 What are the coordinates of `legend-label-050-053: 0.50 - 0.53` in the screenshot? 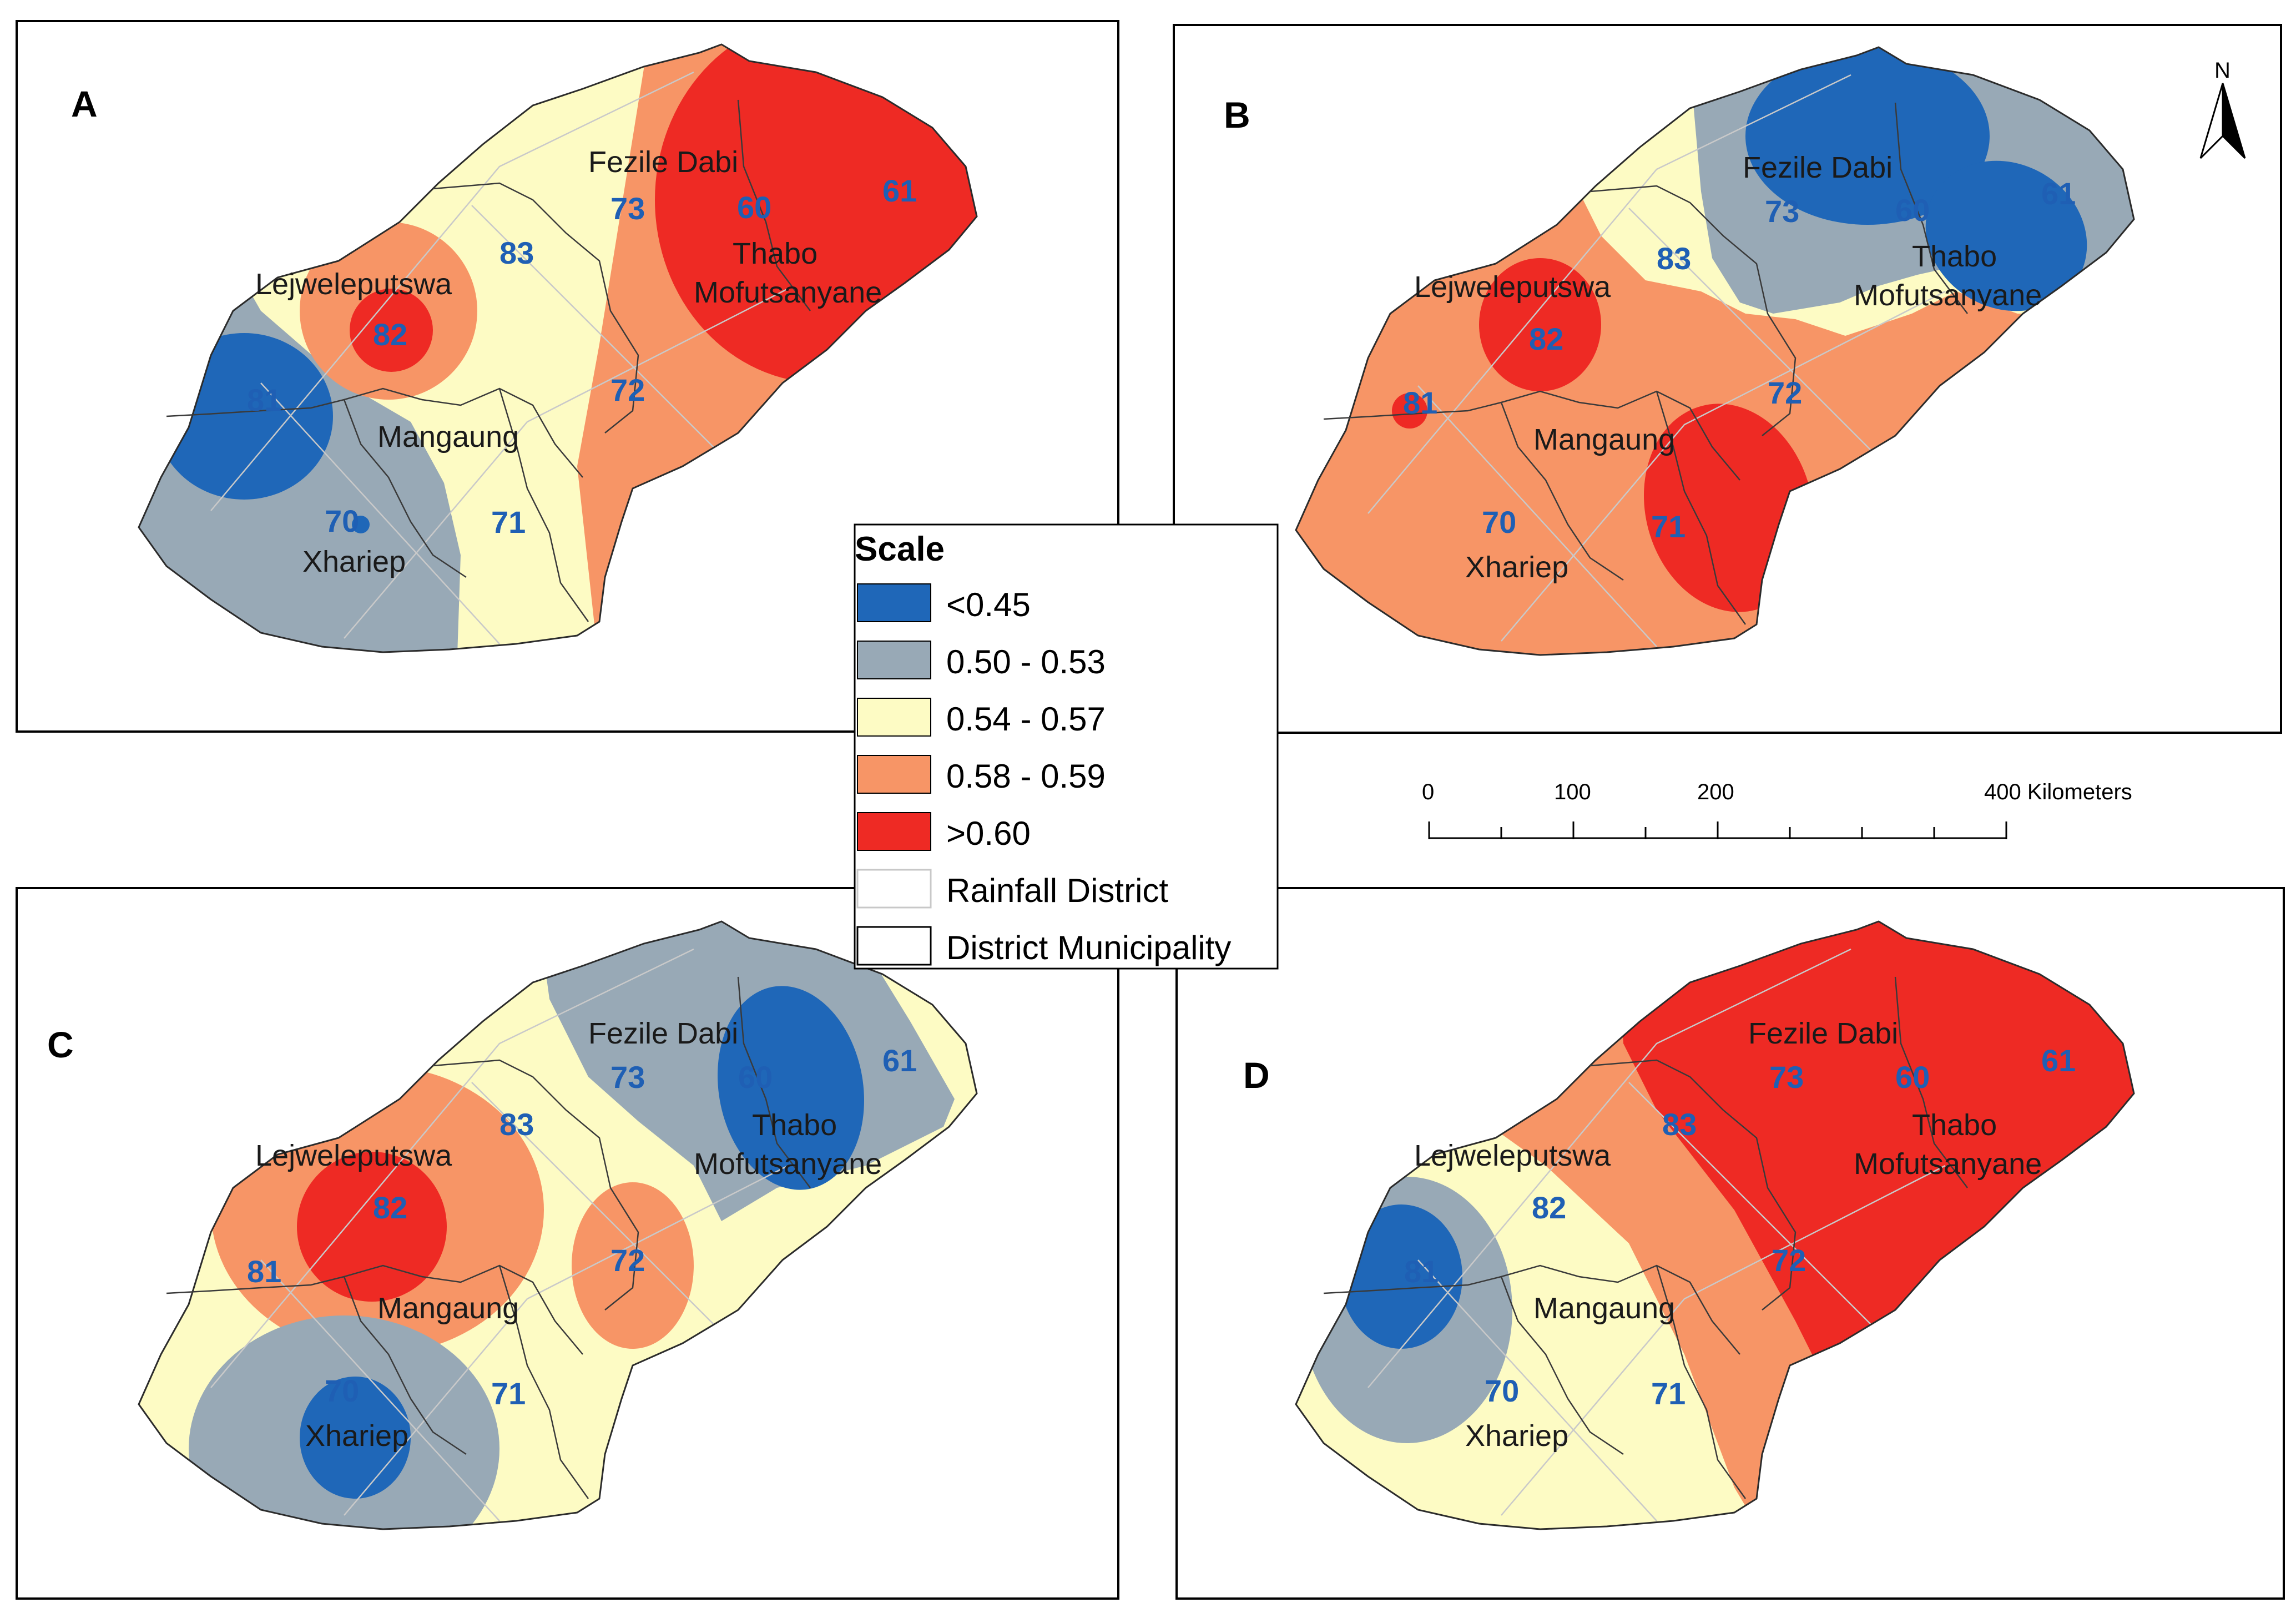 It's located at (1026, 662).